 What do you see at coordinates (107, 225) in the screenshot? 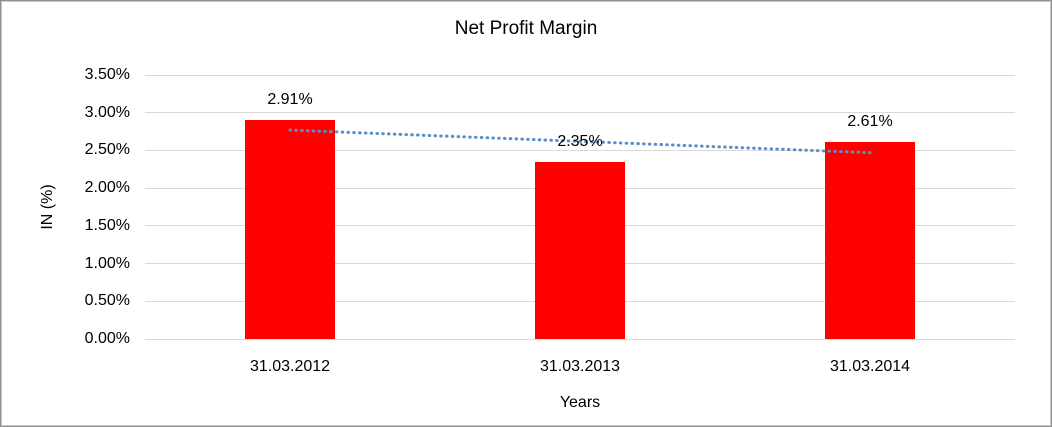
I see `y-tick-label: 1.50%` at bounding box center [107, 225].